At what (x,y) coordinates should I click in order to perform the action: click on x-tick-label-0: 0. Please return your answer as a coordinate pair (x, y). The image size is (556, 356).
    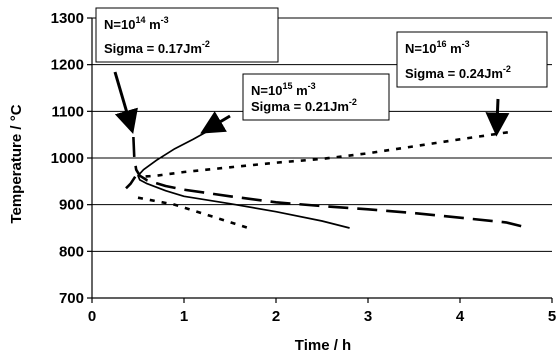
    Looking at the image, I should click on (92, 316).